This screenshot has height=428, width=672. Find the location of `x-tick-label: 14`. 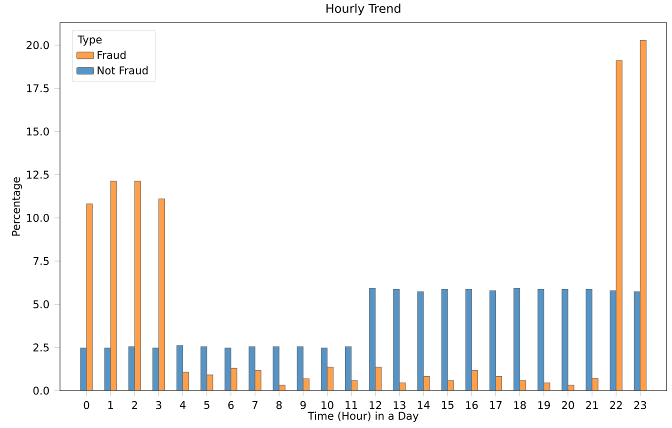

x-tick-label: 14 is located at coordinates (424, 405).